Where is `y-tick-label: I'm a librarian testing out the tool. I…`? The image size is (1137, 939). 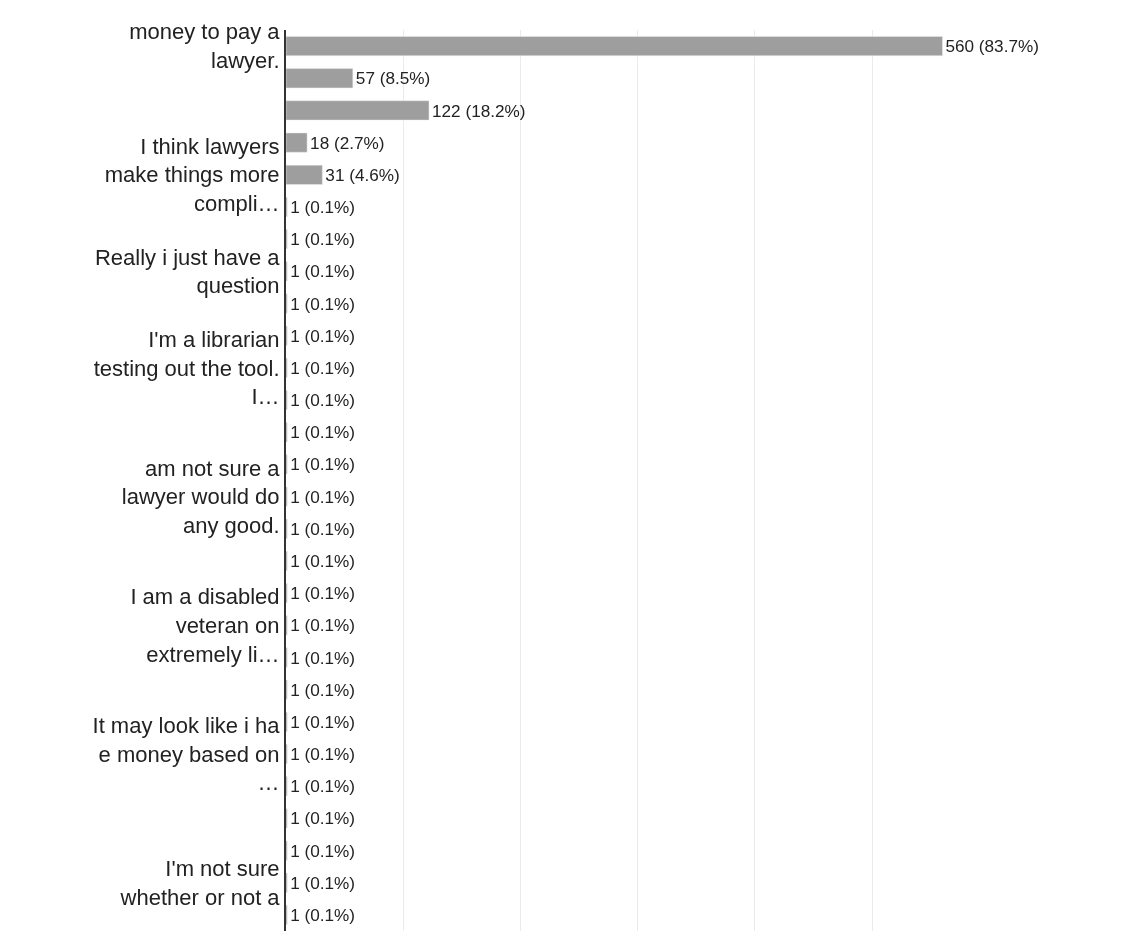
y-tick-label: I'm a librarian testing out the tool. I… is located at coordinates (186, 368).